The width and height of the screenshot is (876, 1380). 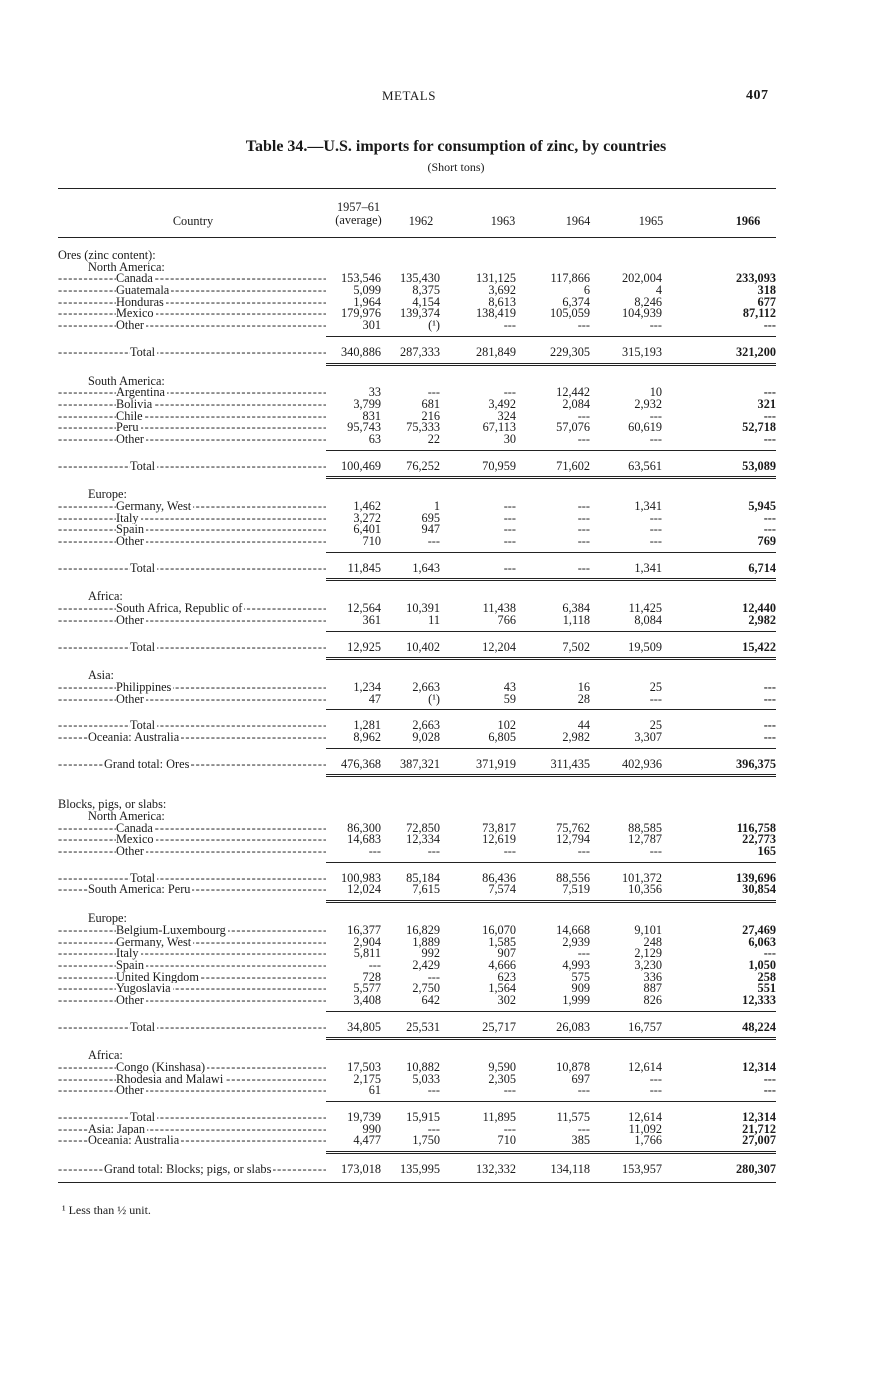 What do you see at coordinates (645, 839) in the screenshot?
I see `cell-1965: 12,787` at bounding box center [645, 839].